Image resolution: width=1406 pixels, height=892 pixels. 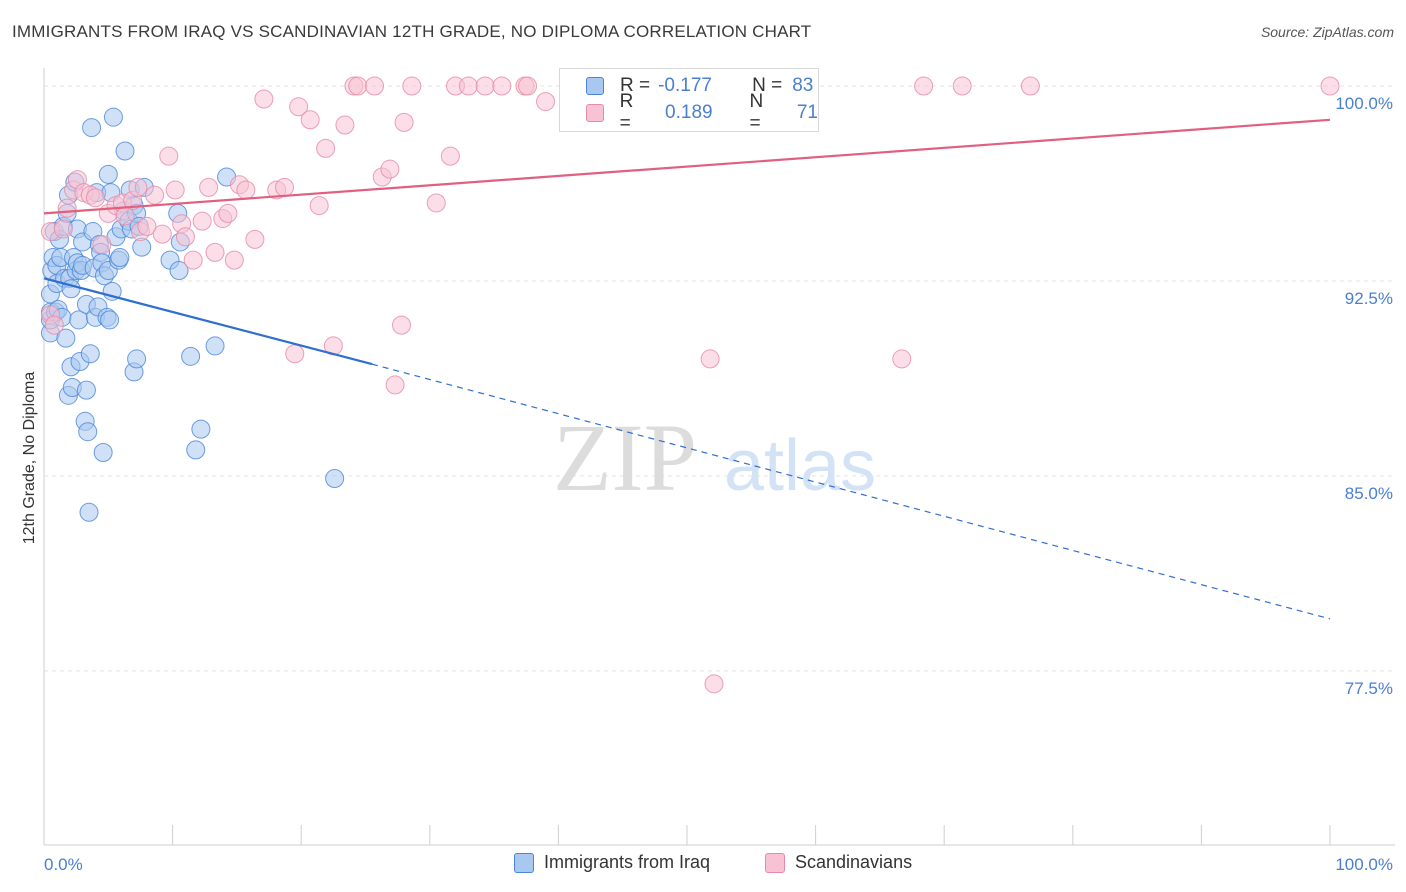 I want to click on legend-row-iraq: R = -0.177 N = 83, so click(x=699, y=86).